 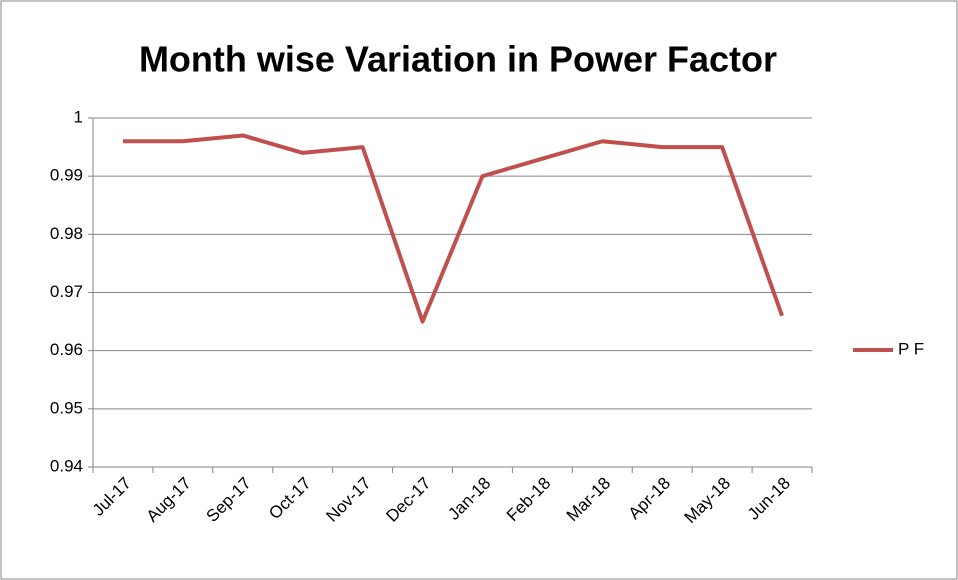 What do you see at coordinates (66, 175) in the screenshot?
I see `y-tick-label: 0.99` at bounding box center [66, 175].